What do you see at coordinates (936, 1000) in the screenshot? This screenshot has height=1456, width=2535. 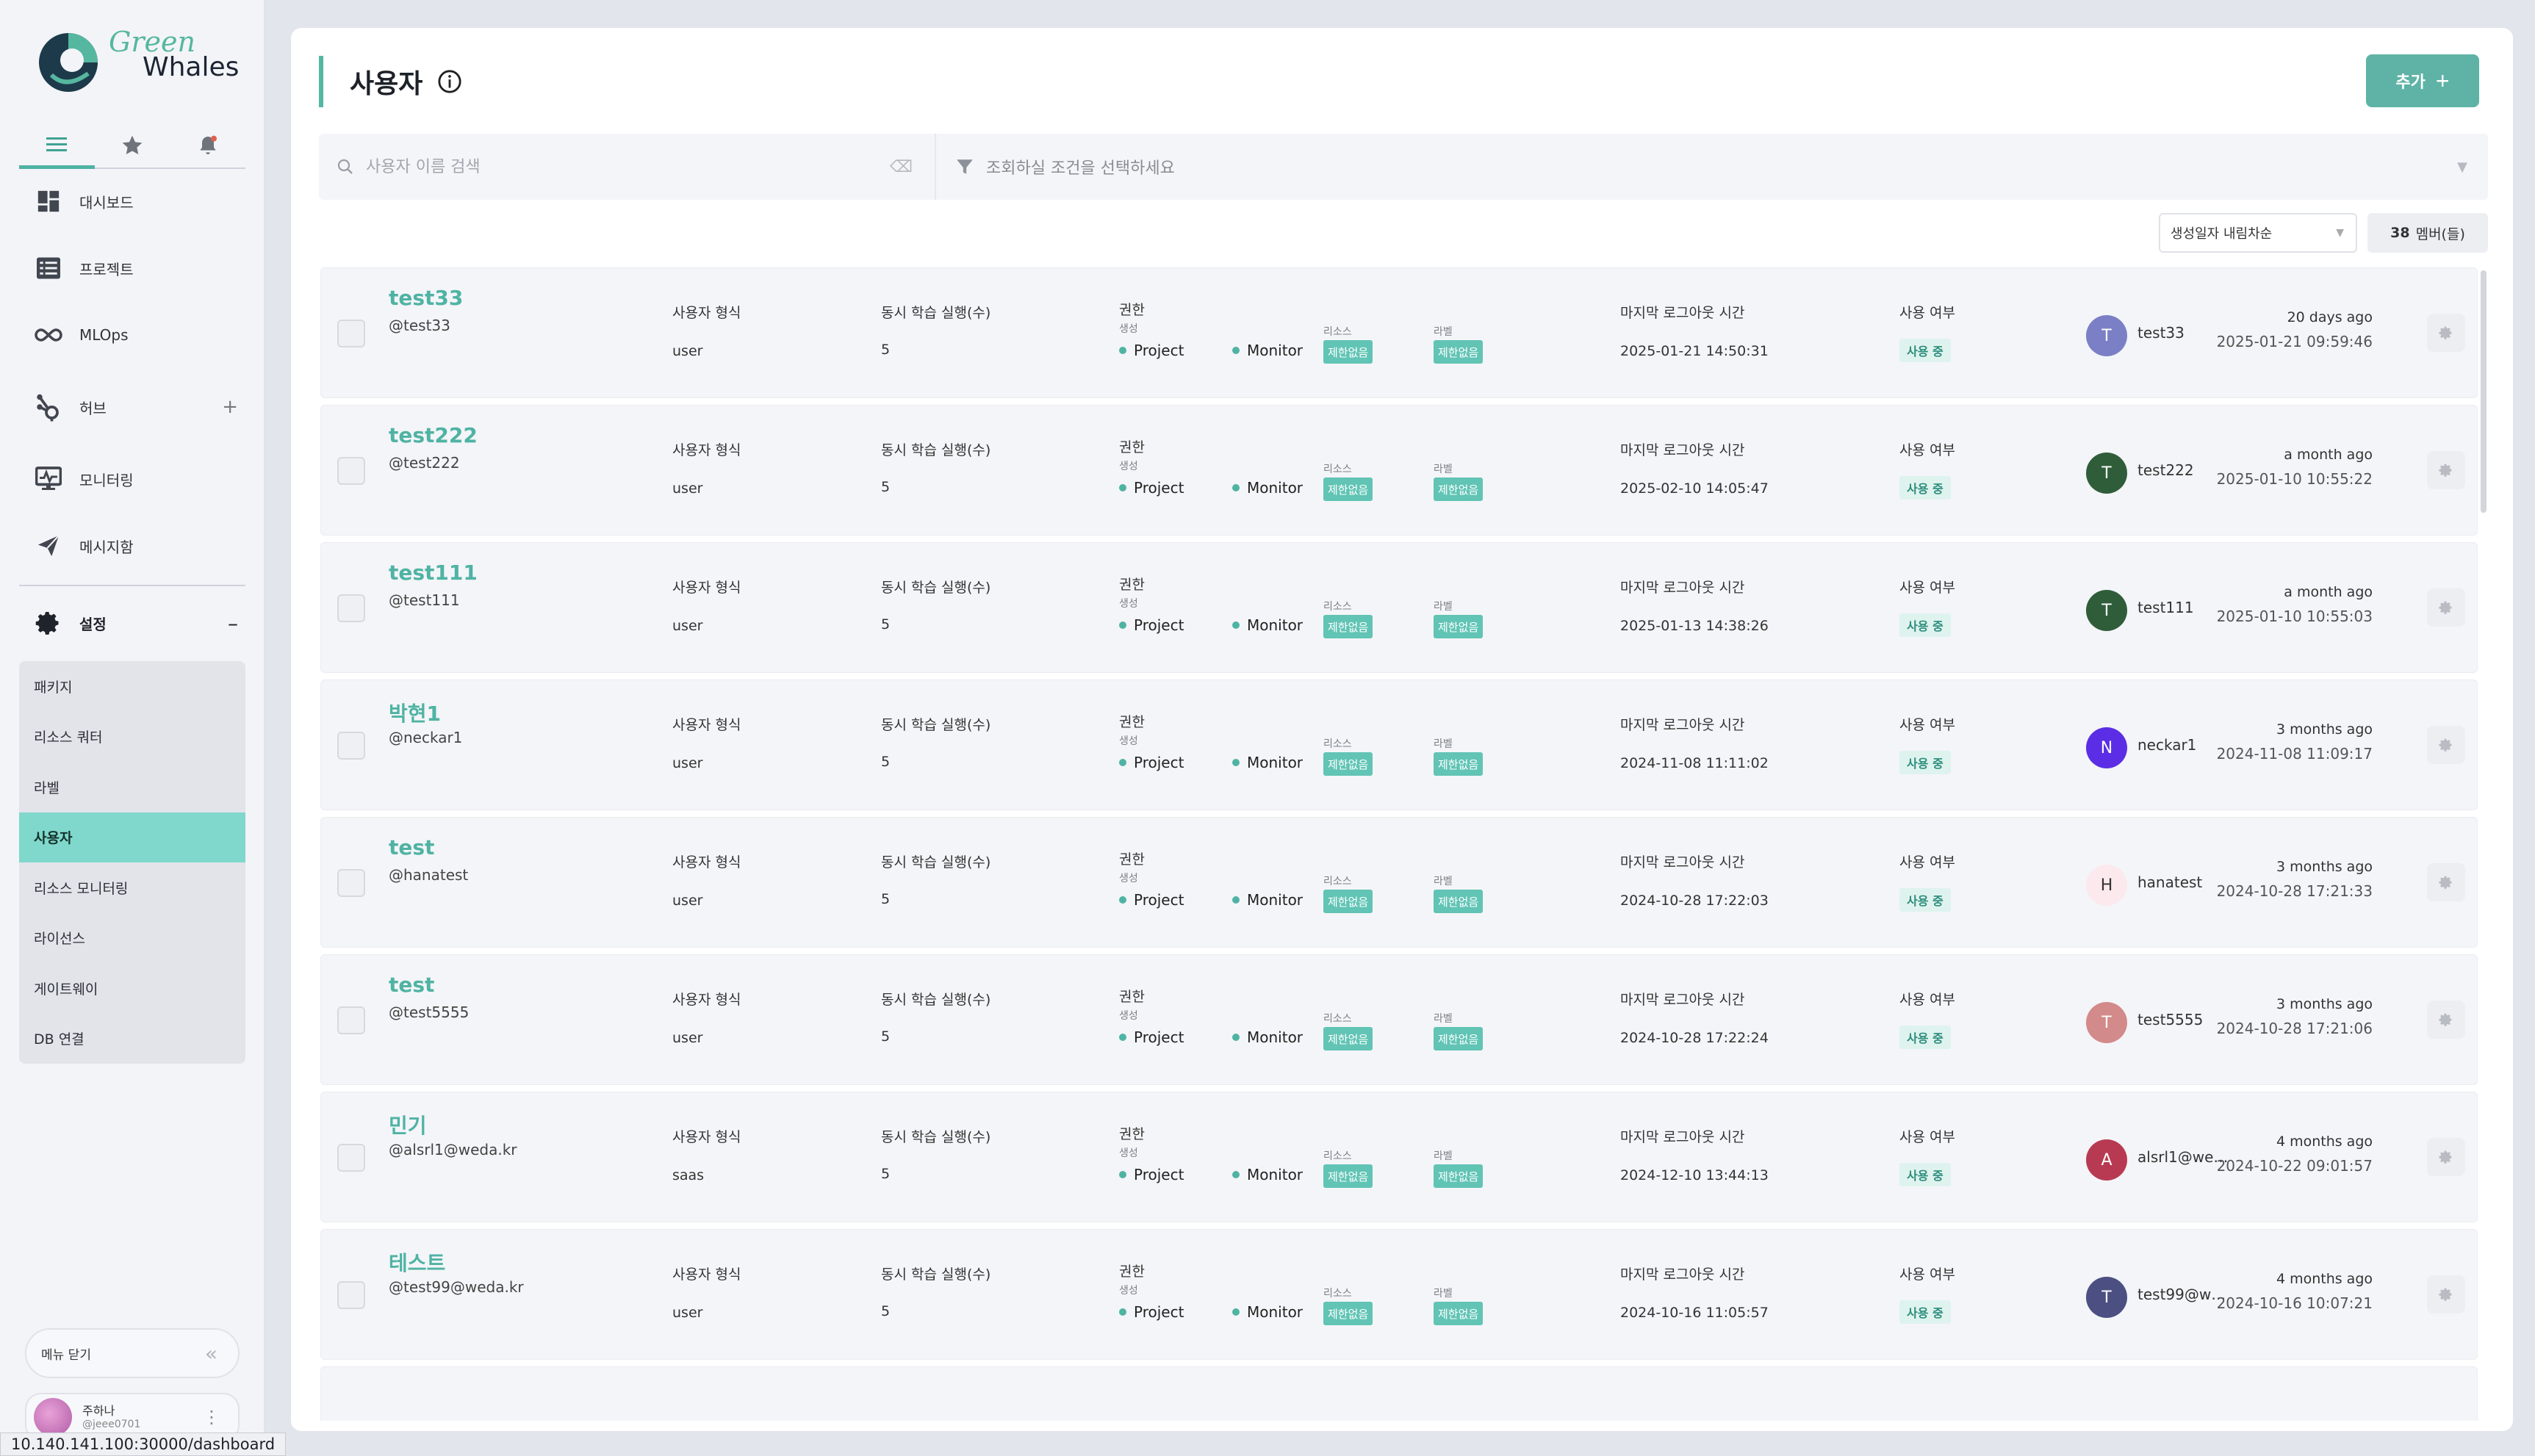 I see `concurrent-label: 동시 학습 실행(수)` at bounding box center [936, 1000].